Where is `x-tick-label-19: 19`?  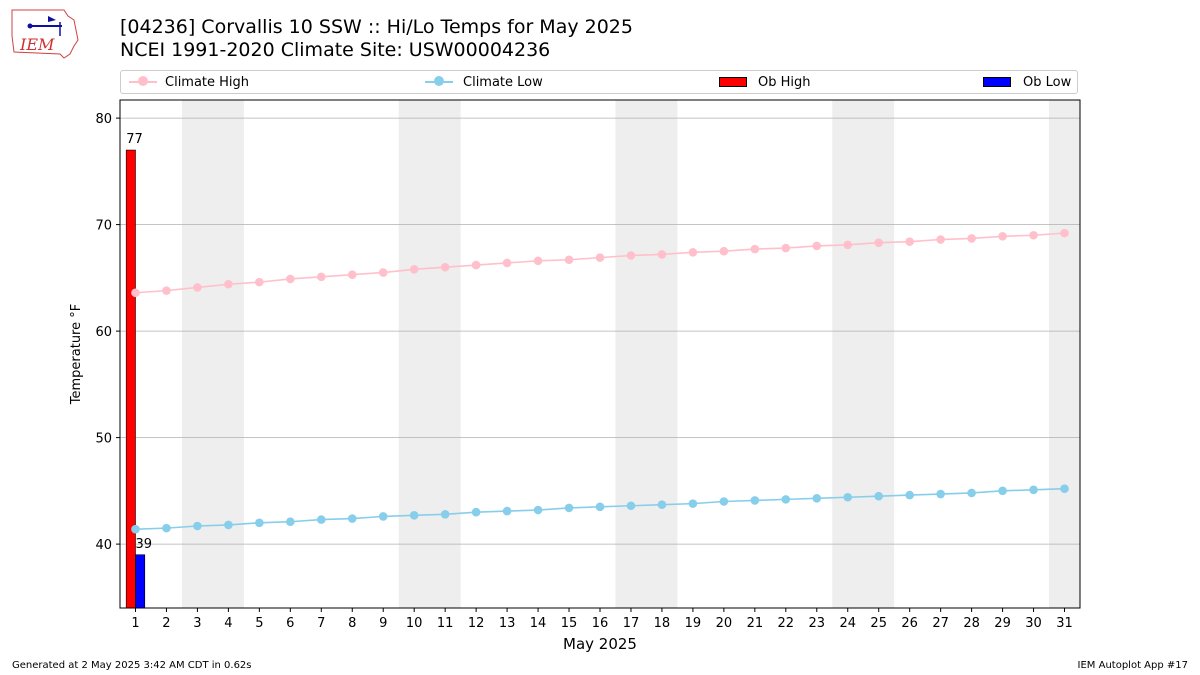 x-tick-label-19: 19 is located at coordinates (693, 623).